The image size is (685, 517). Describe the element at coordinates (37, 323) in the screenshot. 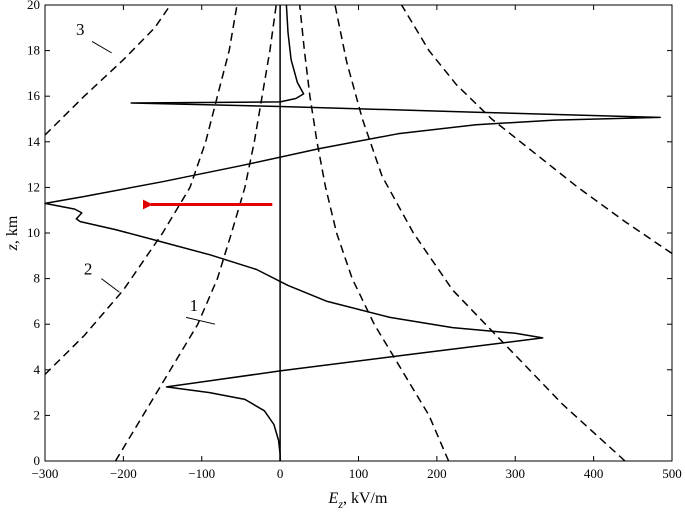

I see `y-tick-label: 6` at that location.